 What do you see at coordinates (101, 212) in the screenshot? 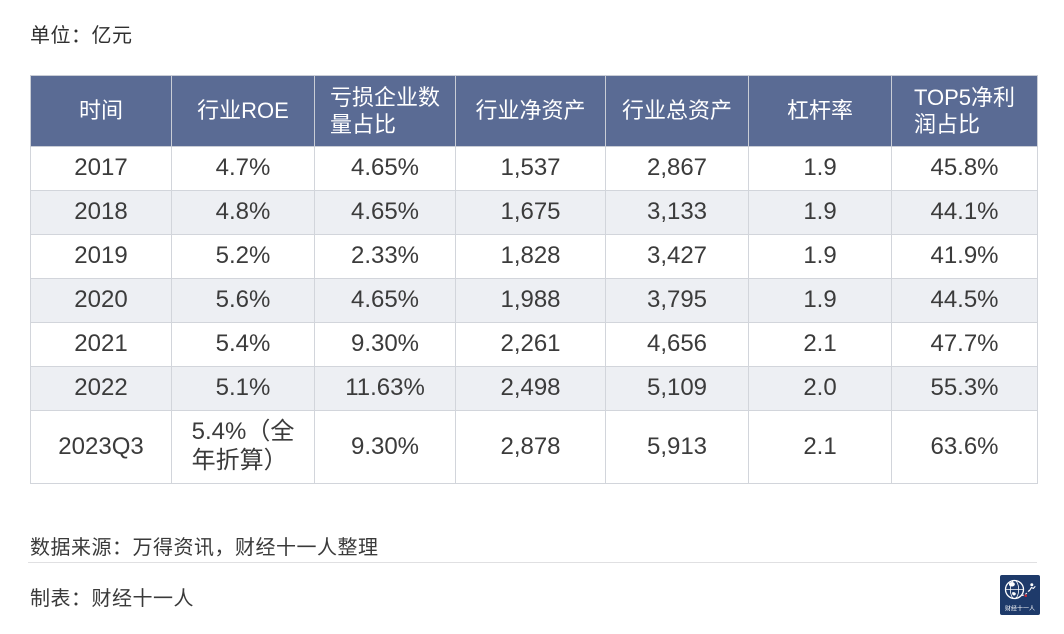
I see `table-cell: 2018` at bounding box center [101, 212].